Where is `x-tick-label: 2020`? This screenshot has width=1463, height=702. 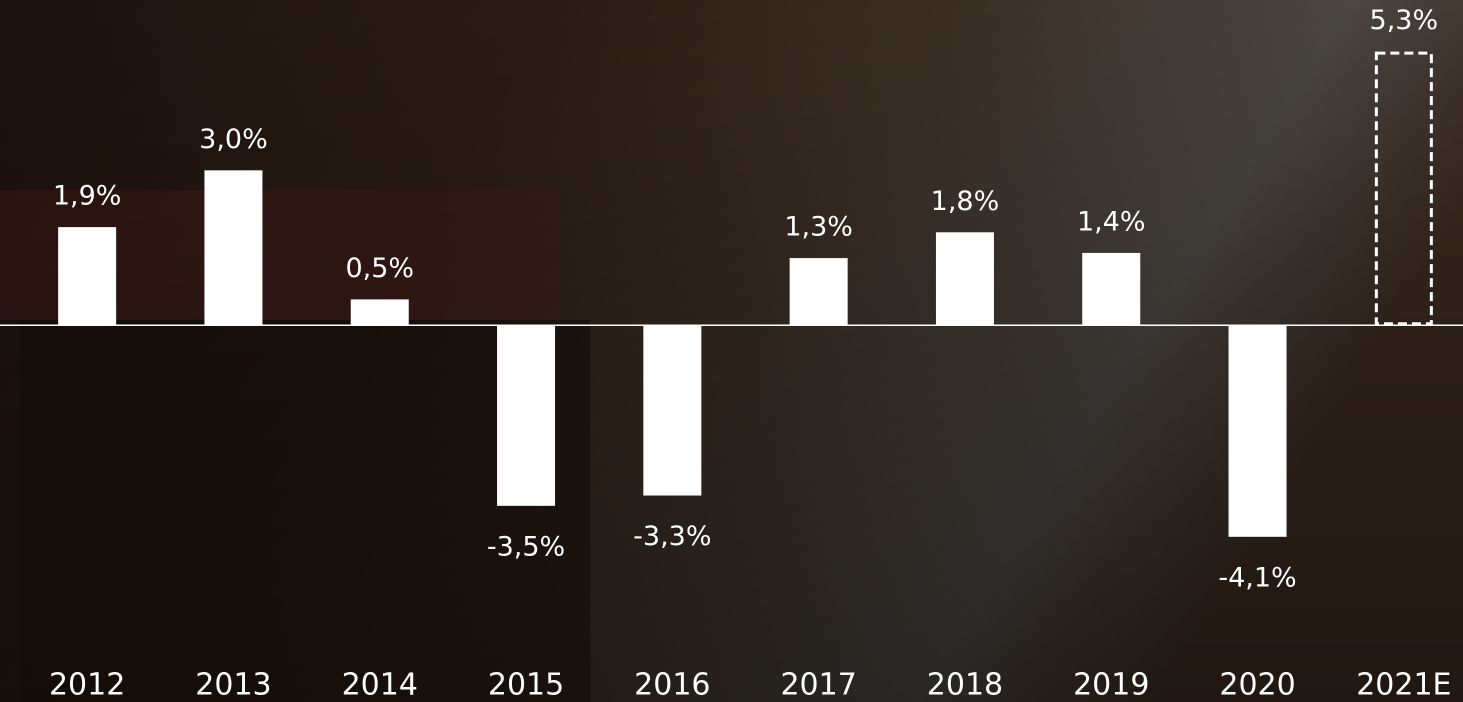 x-tick-label: 2020 is located at coordinates (1257, 685).